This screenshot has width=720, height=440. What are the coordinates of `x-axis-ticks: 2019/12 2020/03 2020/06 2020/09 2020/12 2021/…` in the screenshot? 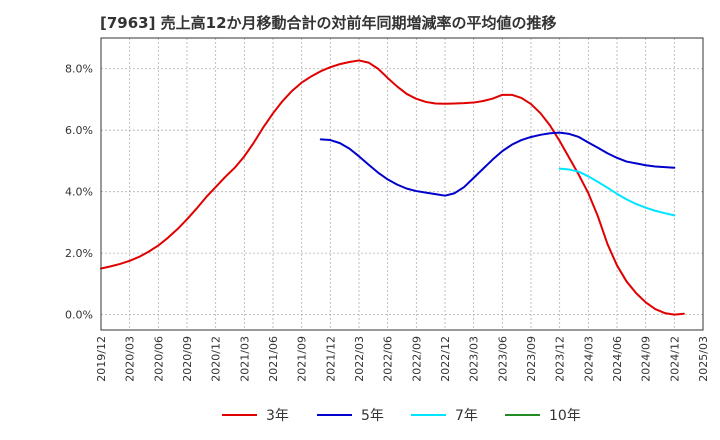 It's located at (402, 359).